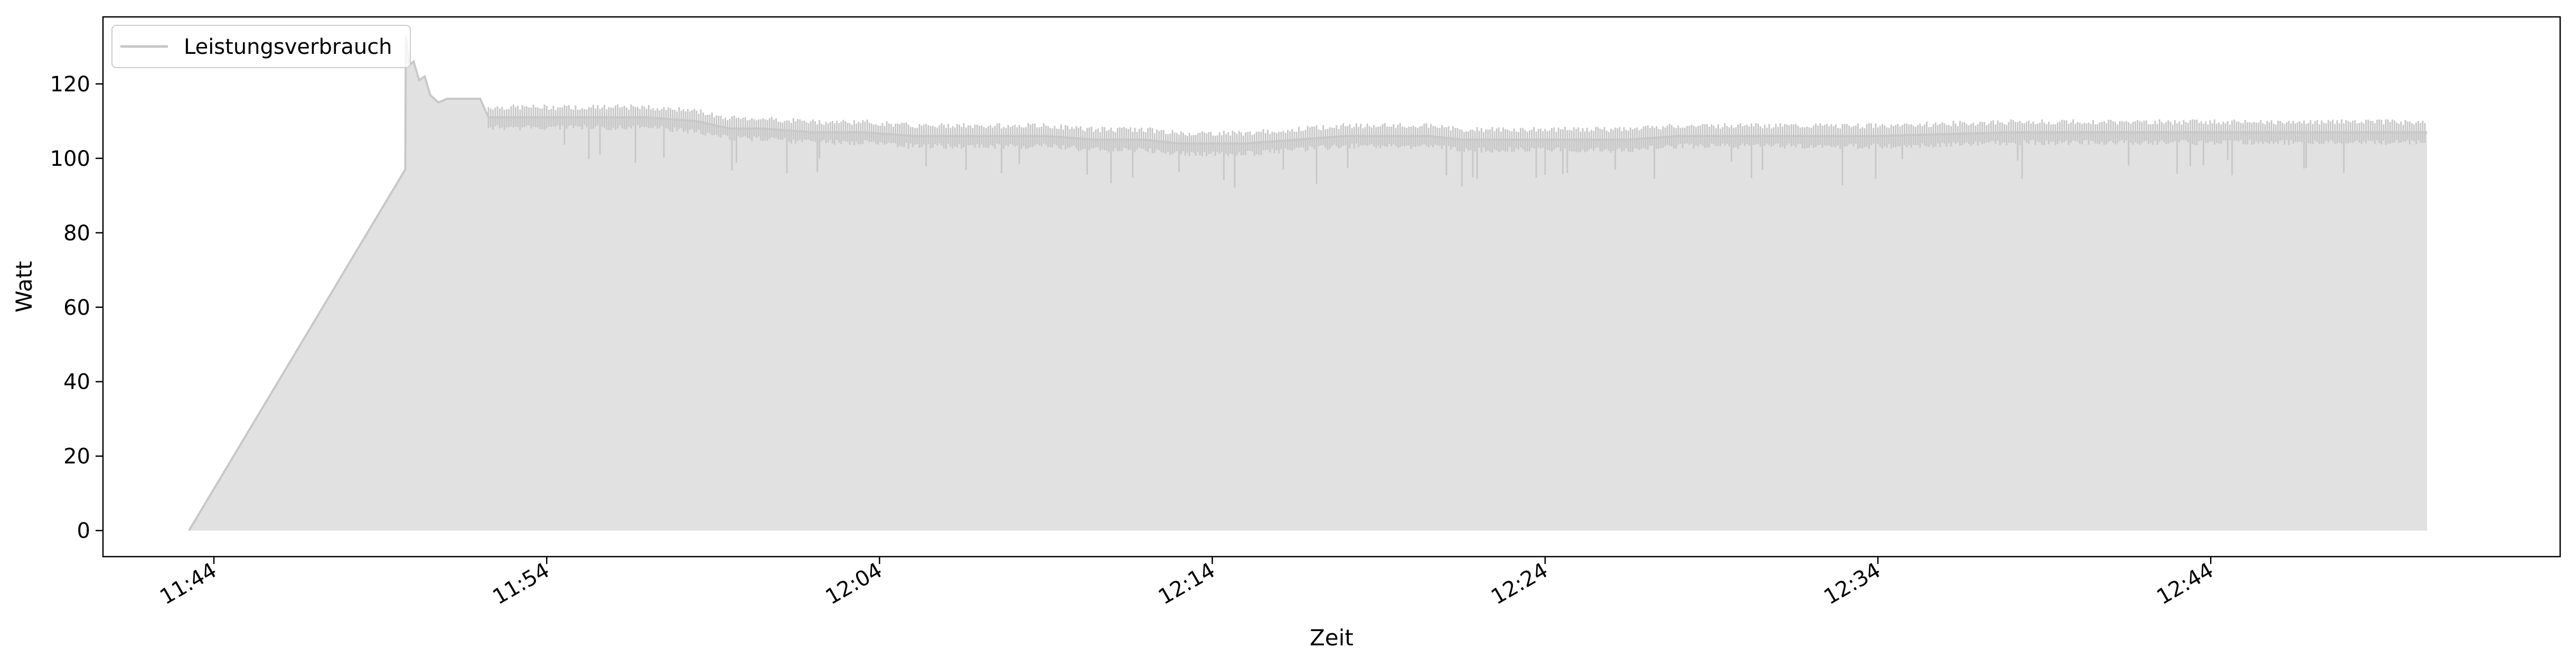  I want to click on x-tick-label: 12:14, so click(1186, 583).